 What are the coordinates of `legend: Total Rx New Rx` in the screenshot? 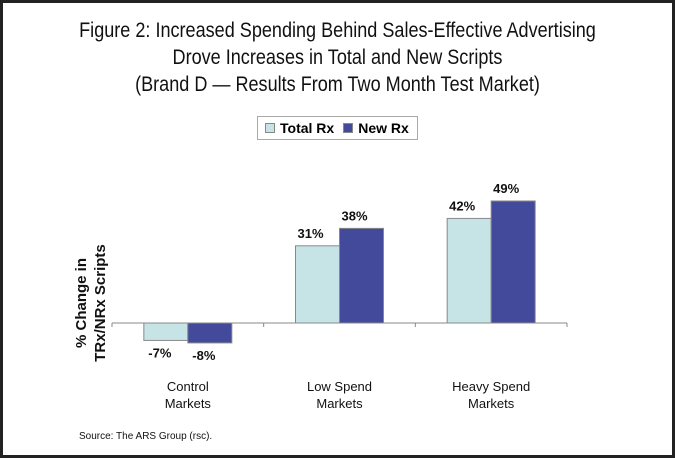 It's located at (337, 128).